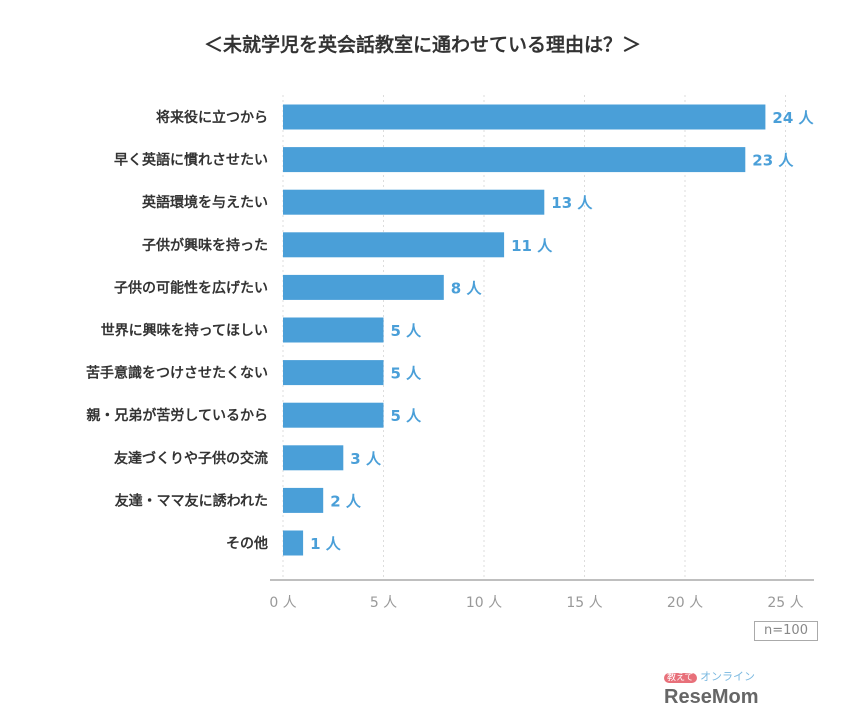 The width and height of the screenshot is (845, 708). I want to click on x-tick-label: 5 人, so click(383, 603).